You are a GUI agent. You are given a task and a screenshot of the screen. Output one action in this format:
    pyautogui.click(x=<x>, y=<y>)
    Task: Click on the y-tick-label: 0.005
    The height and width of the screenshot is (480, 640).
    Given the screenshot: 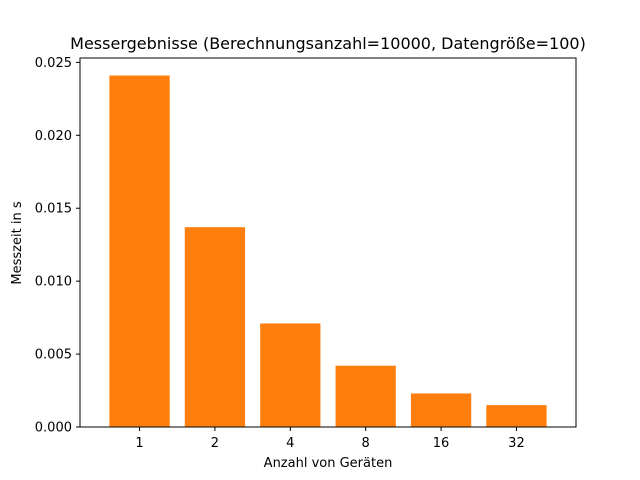 What is the action you would take?
    pyautogui.click(x=53, y=355)
    